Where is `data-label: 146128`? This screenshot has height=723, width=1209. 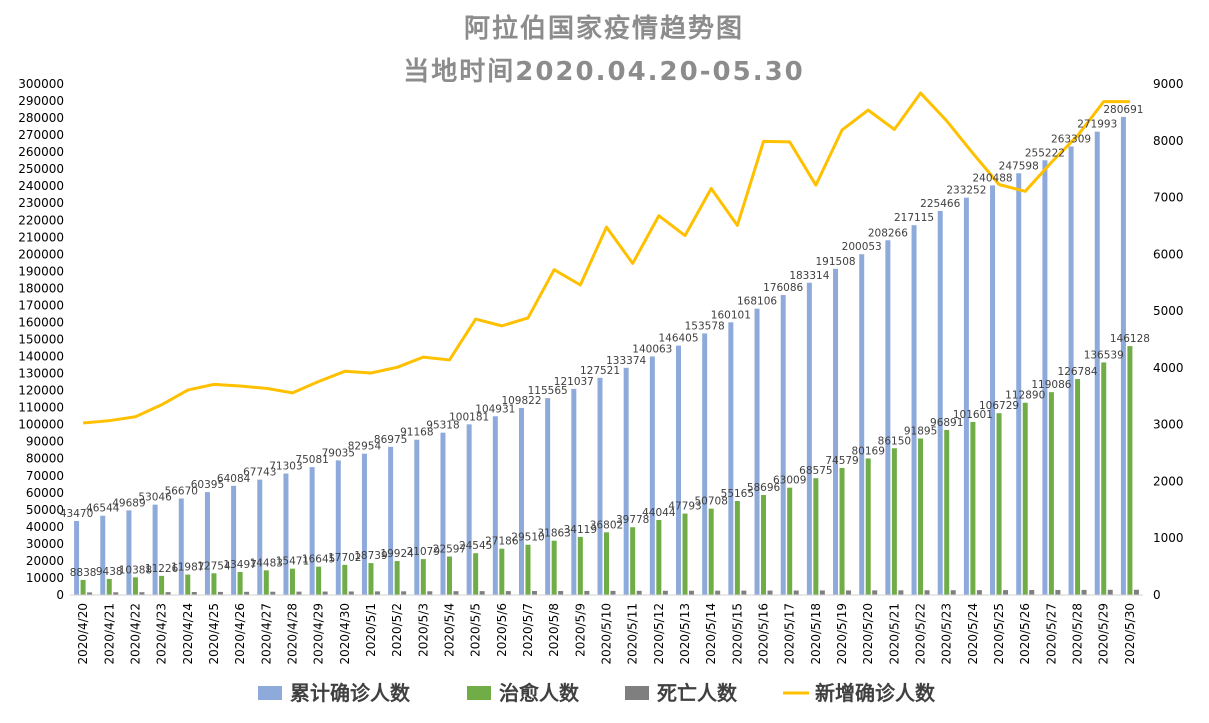 data-label: 146128 is located at coordinates (1130, 339).